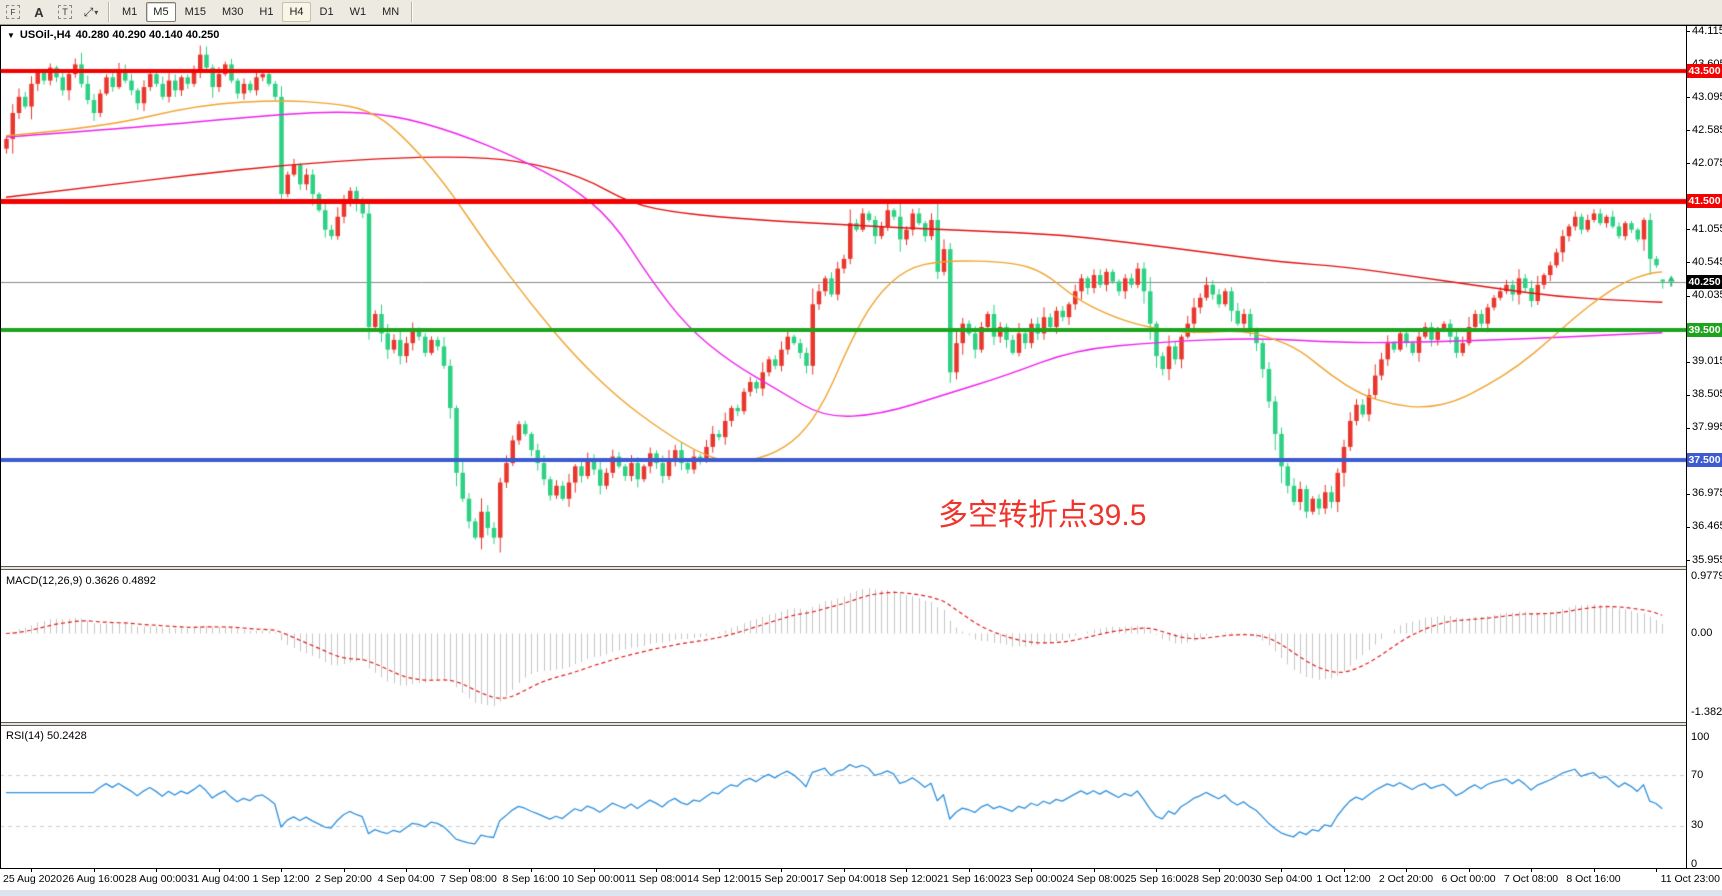 This screenshot has height=896, width=1722. Describe the element at coordinates (32, 879) in the screenshot. I see `time-tick-label: 25 Aug 2020` at that location.